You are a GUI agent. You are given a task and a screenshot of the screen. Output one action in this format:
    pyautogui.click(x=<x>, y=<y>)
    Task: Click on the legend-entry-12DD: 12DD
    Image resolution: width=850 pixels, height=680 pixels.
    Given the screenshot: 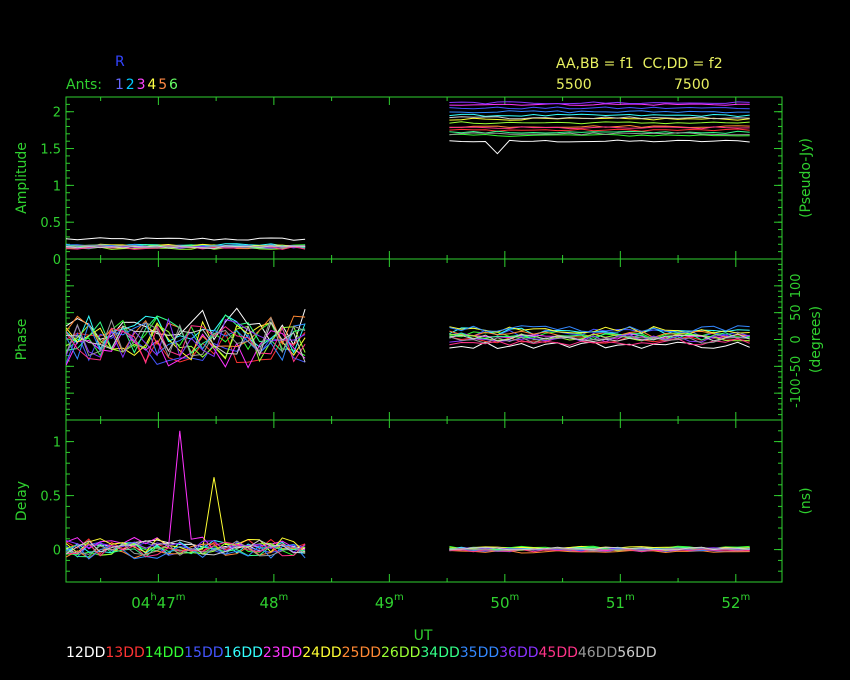 What is the action you would take?
    pyautogui.click(x=85, y=653)
    